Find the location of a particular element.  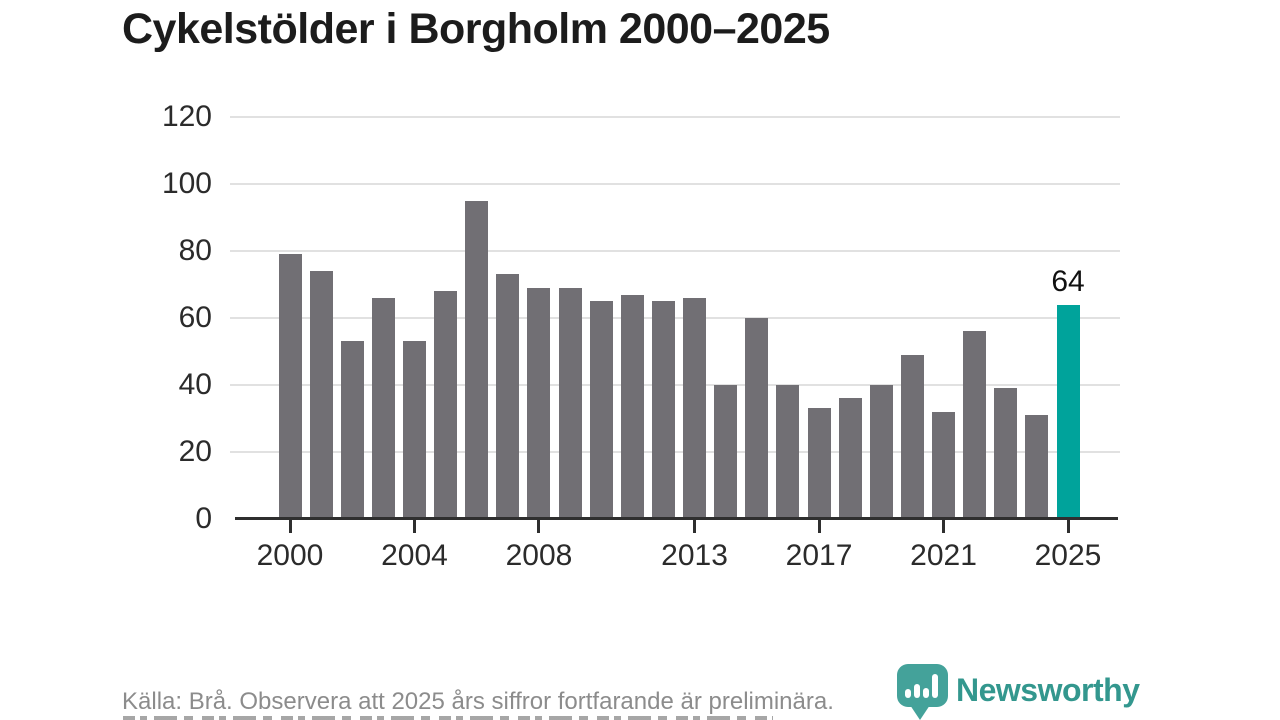

bar-2009 is located at coordinates (570, 403).